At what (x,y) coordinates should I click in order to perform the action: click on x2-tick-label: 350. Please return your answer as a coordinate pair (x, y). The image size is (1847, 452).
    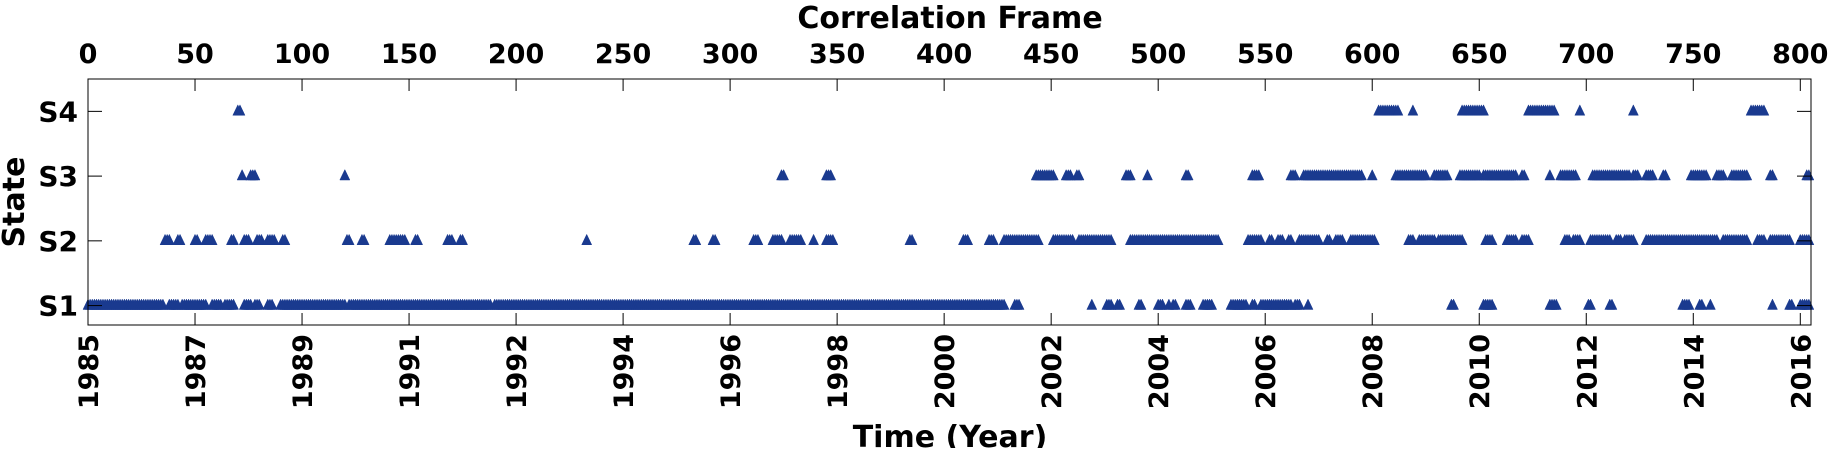
    Looking at the image, I should click on (837, 54).